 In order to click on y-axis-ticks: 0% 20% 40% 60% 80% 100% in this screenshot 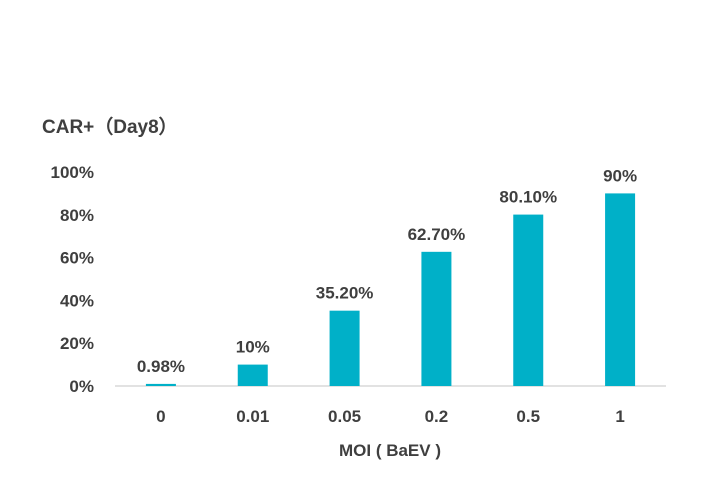, I will do `click(72, 279)`.